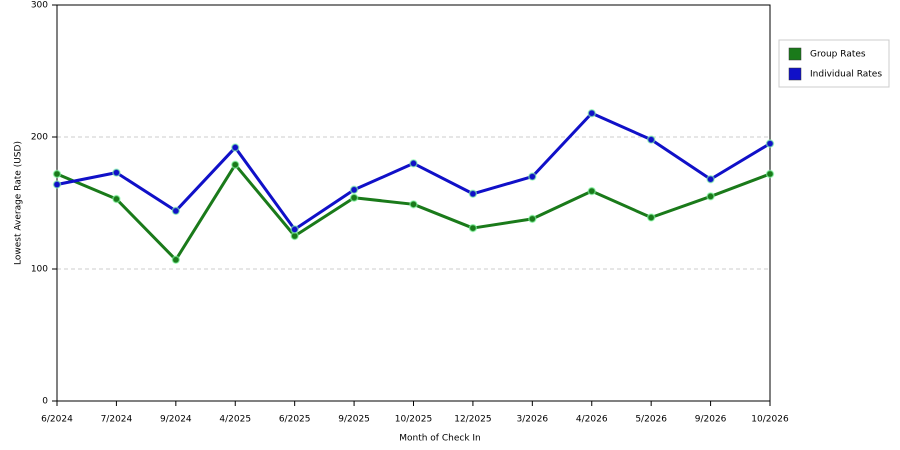 Image resolution: width=900 pixels, height=450 pixels. I want to click on legend-label: Group Rates, so click(838, 55).